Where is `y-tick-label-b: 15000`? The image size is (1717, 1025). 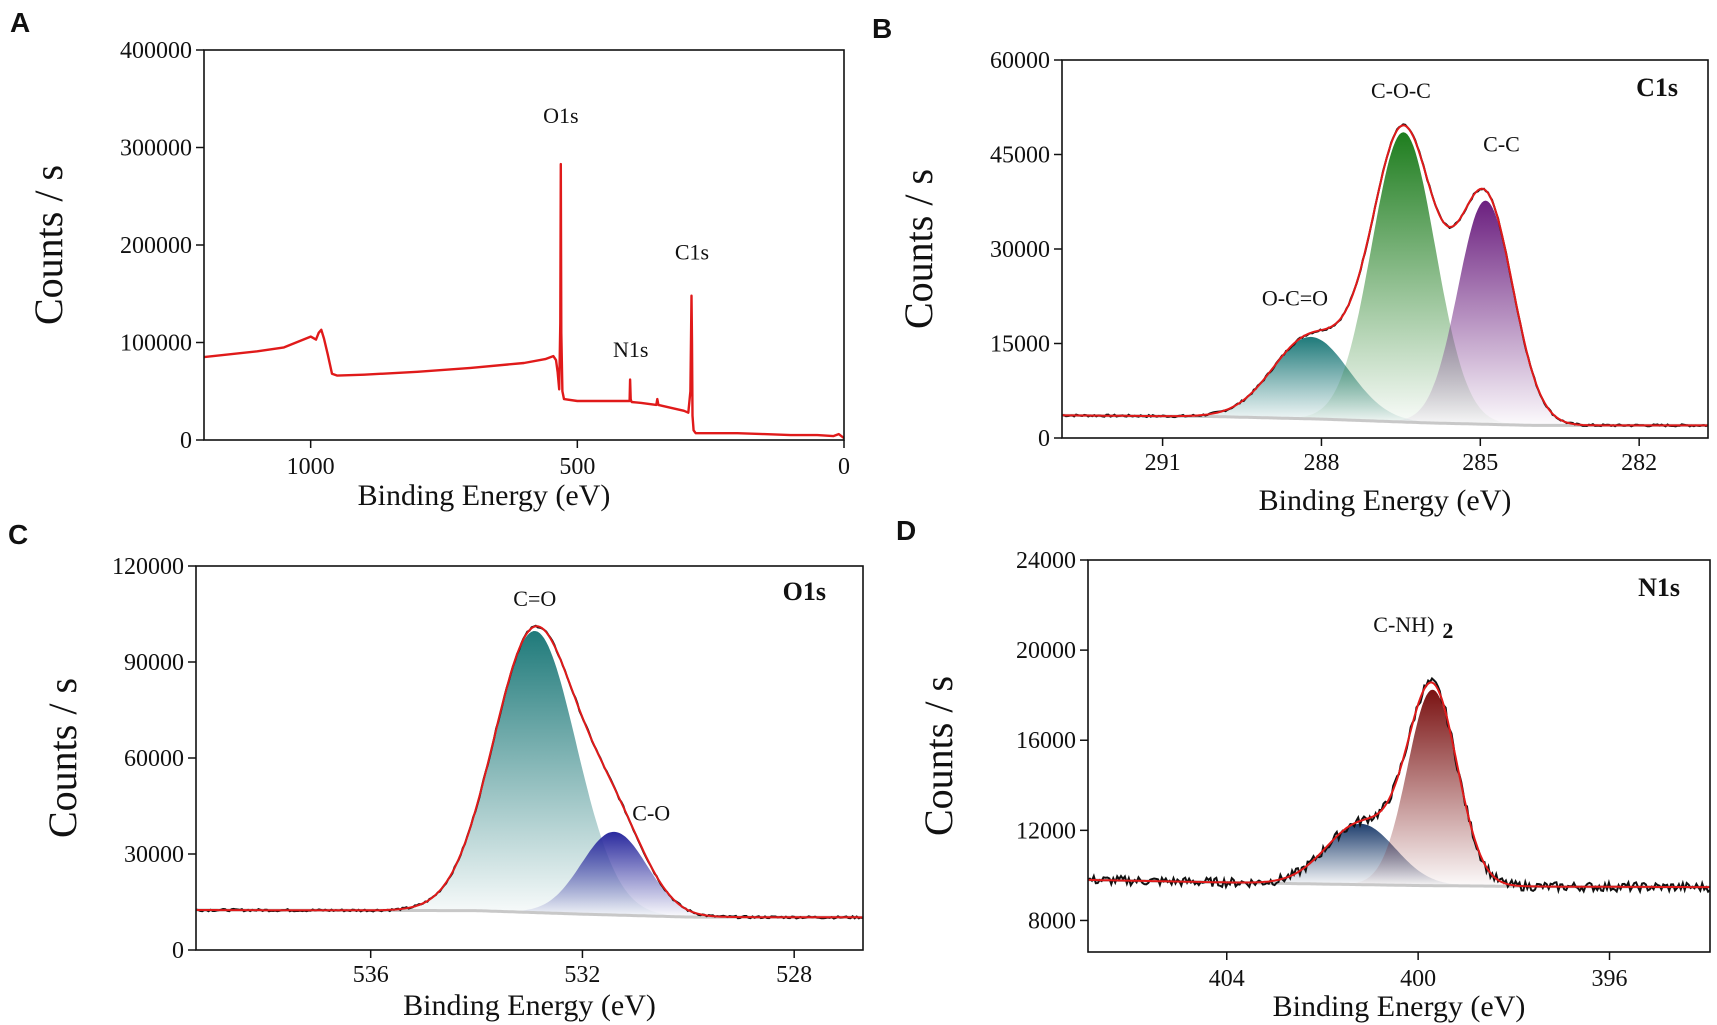 y-tick-label-b: 15000 is located at coordinates (1020, 345).